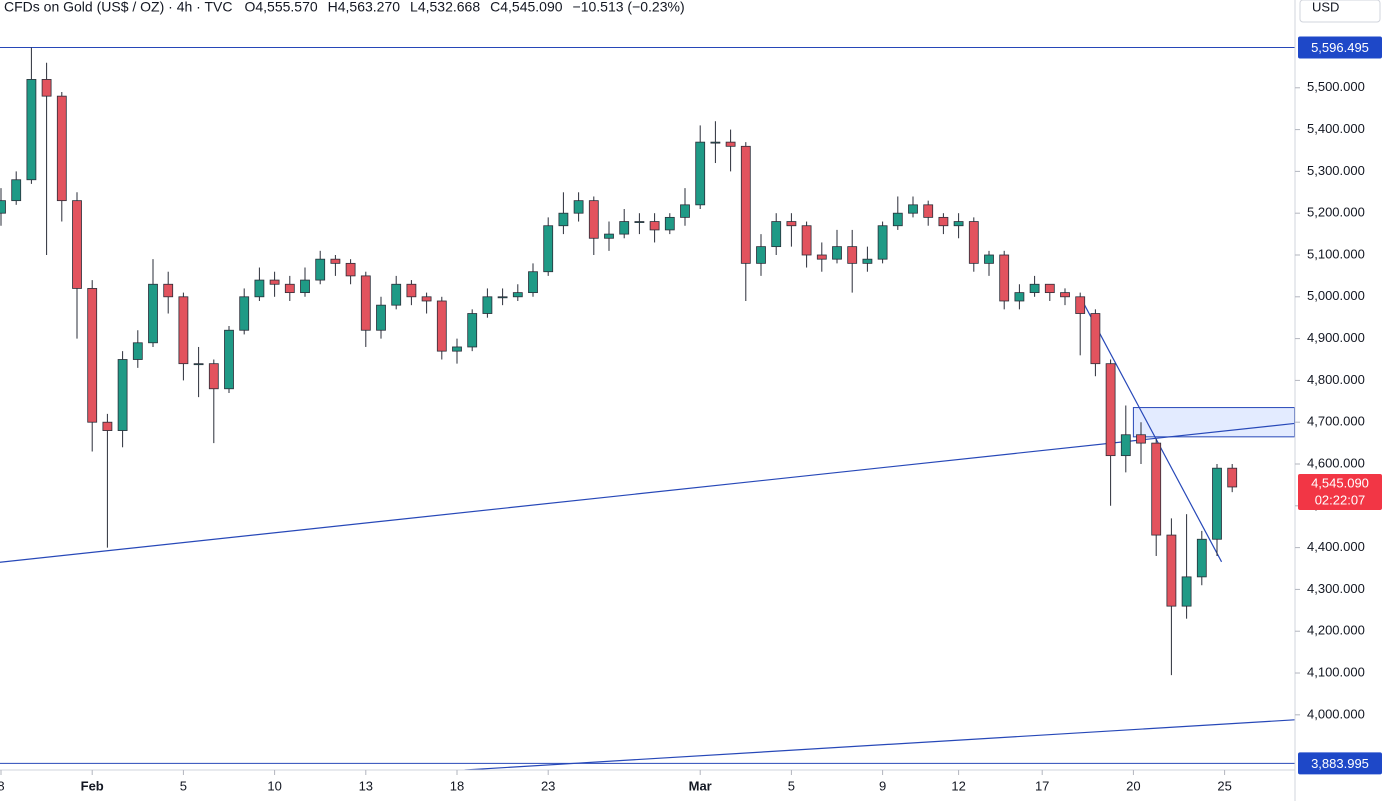  Describe the element at coordinates (280, 7) in the screenshot. I see `ohlc-value: O4,555.570` at that location.